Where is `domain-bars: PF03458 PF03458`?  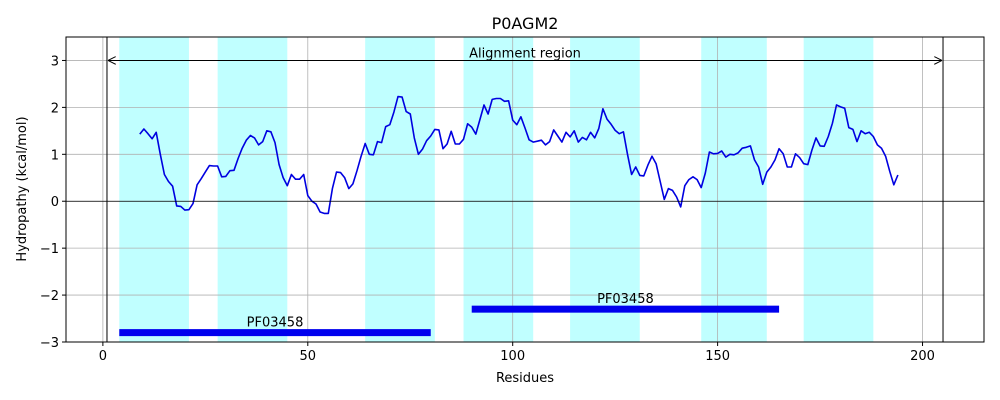 domain-bars: PF03458 PF03458 is located at coordinates (449, 314).